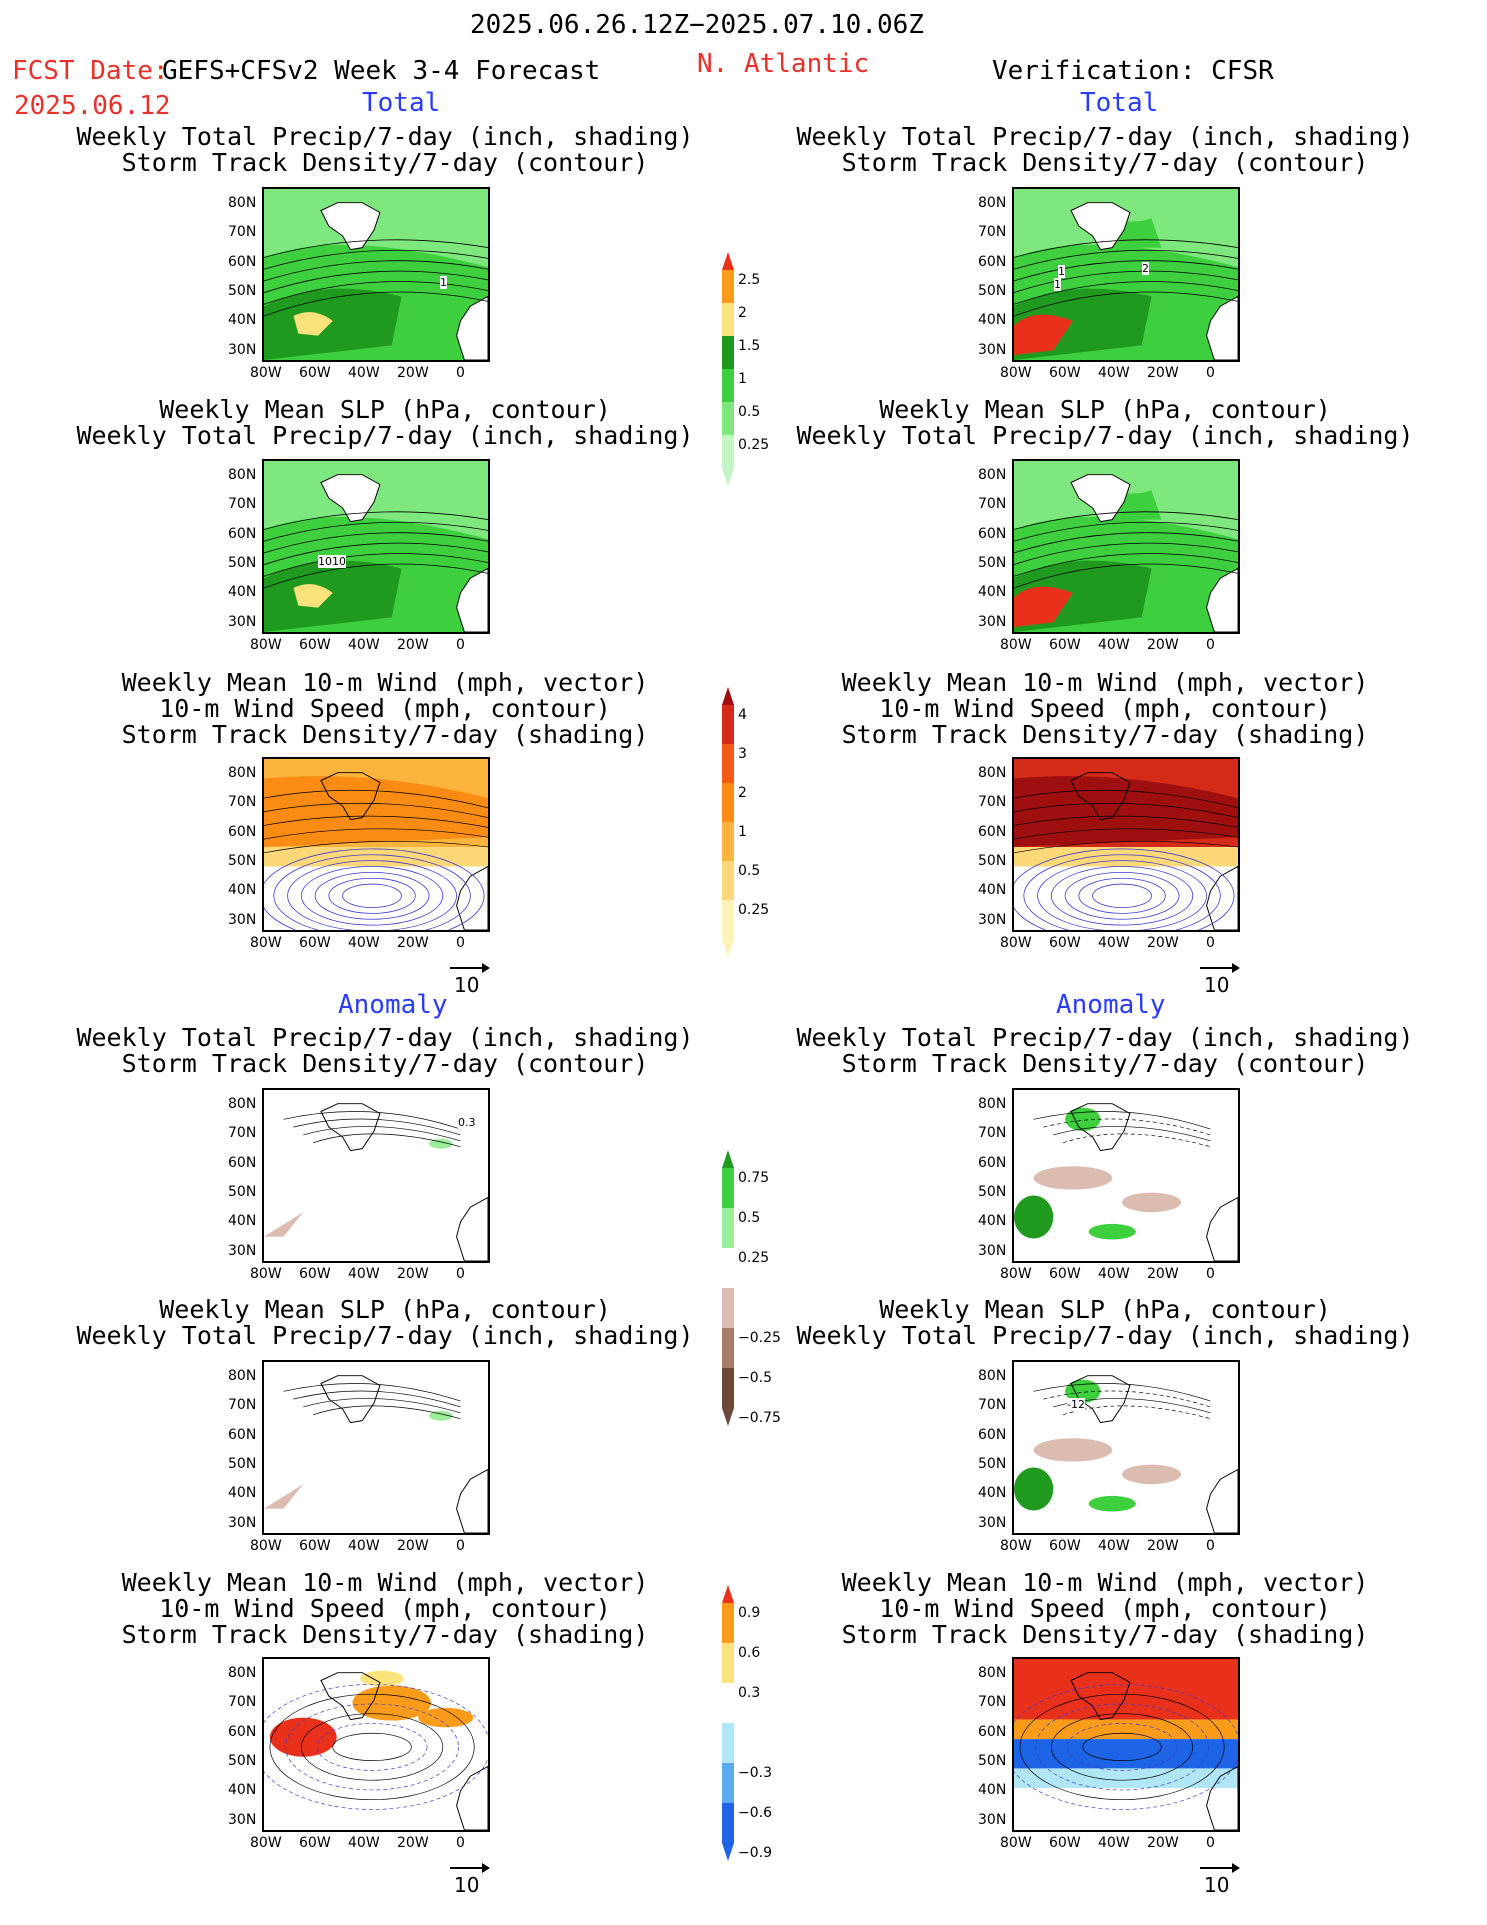 Image resolution: width=1487 pixels, height=1925 pixels. I want to click on colorbar-bottom-arrow, so click(728, 948).